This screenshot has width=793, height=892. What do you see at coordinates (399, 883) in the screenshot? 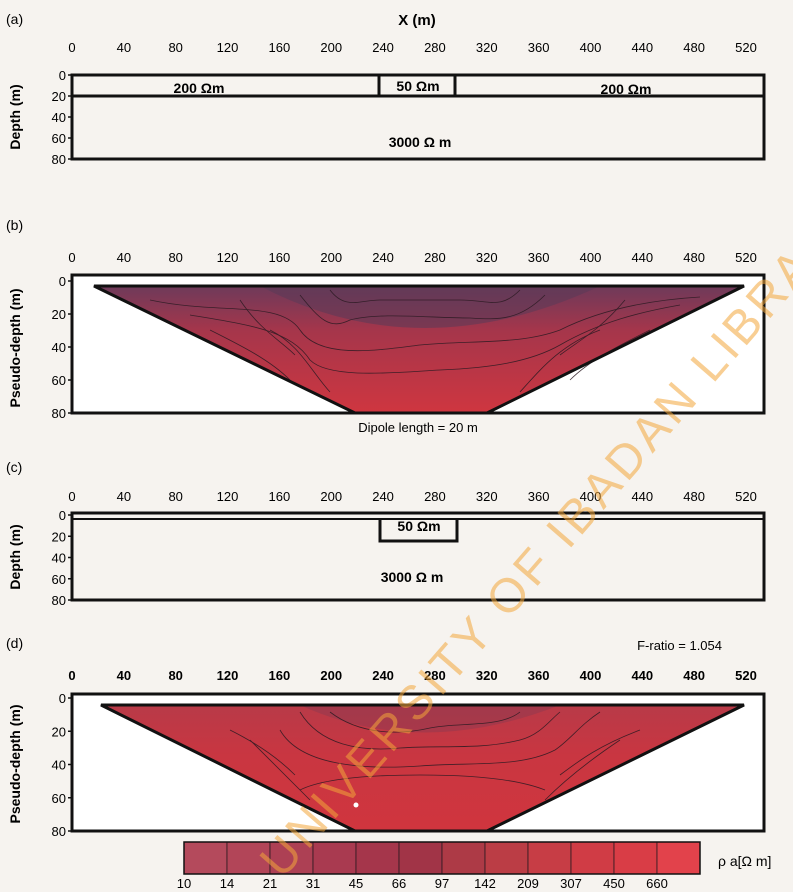
I see `colorbar-value: 66` at bounding box center [399, 883].